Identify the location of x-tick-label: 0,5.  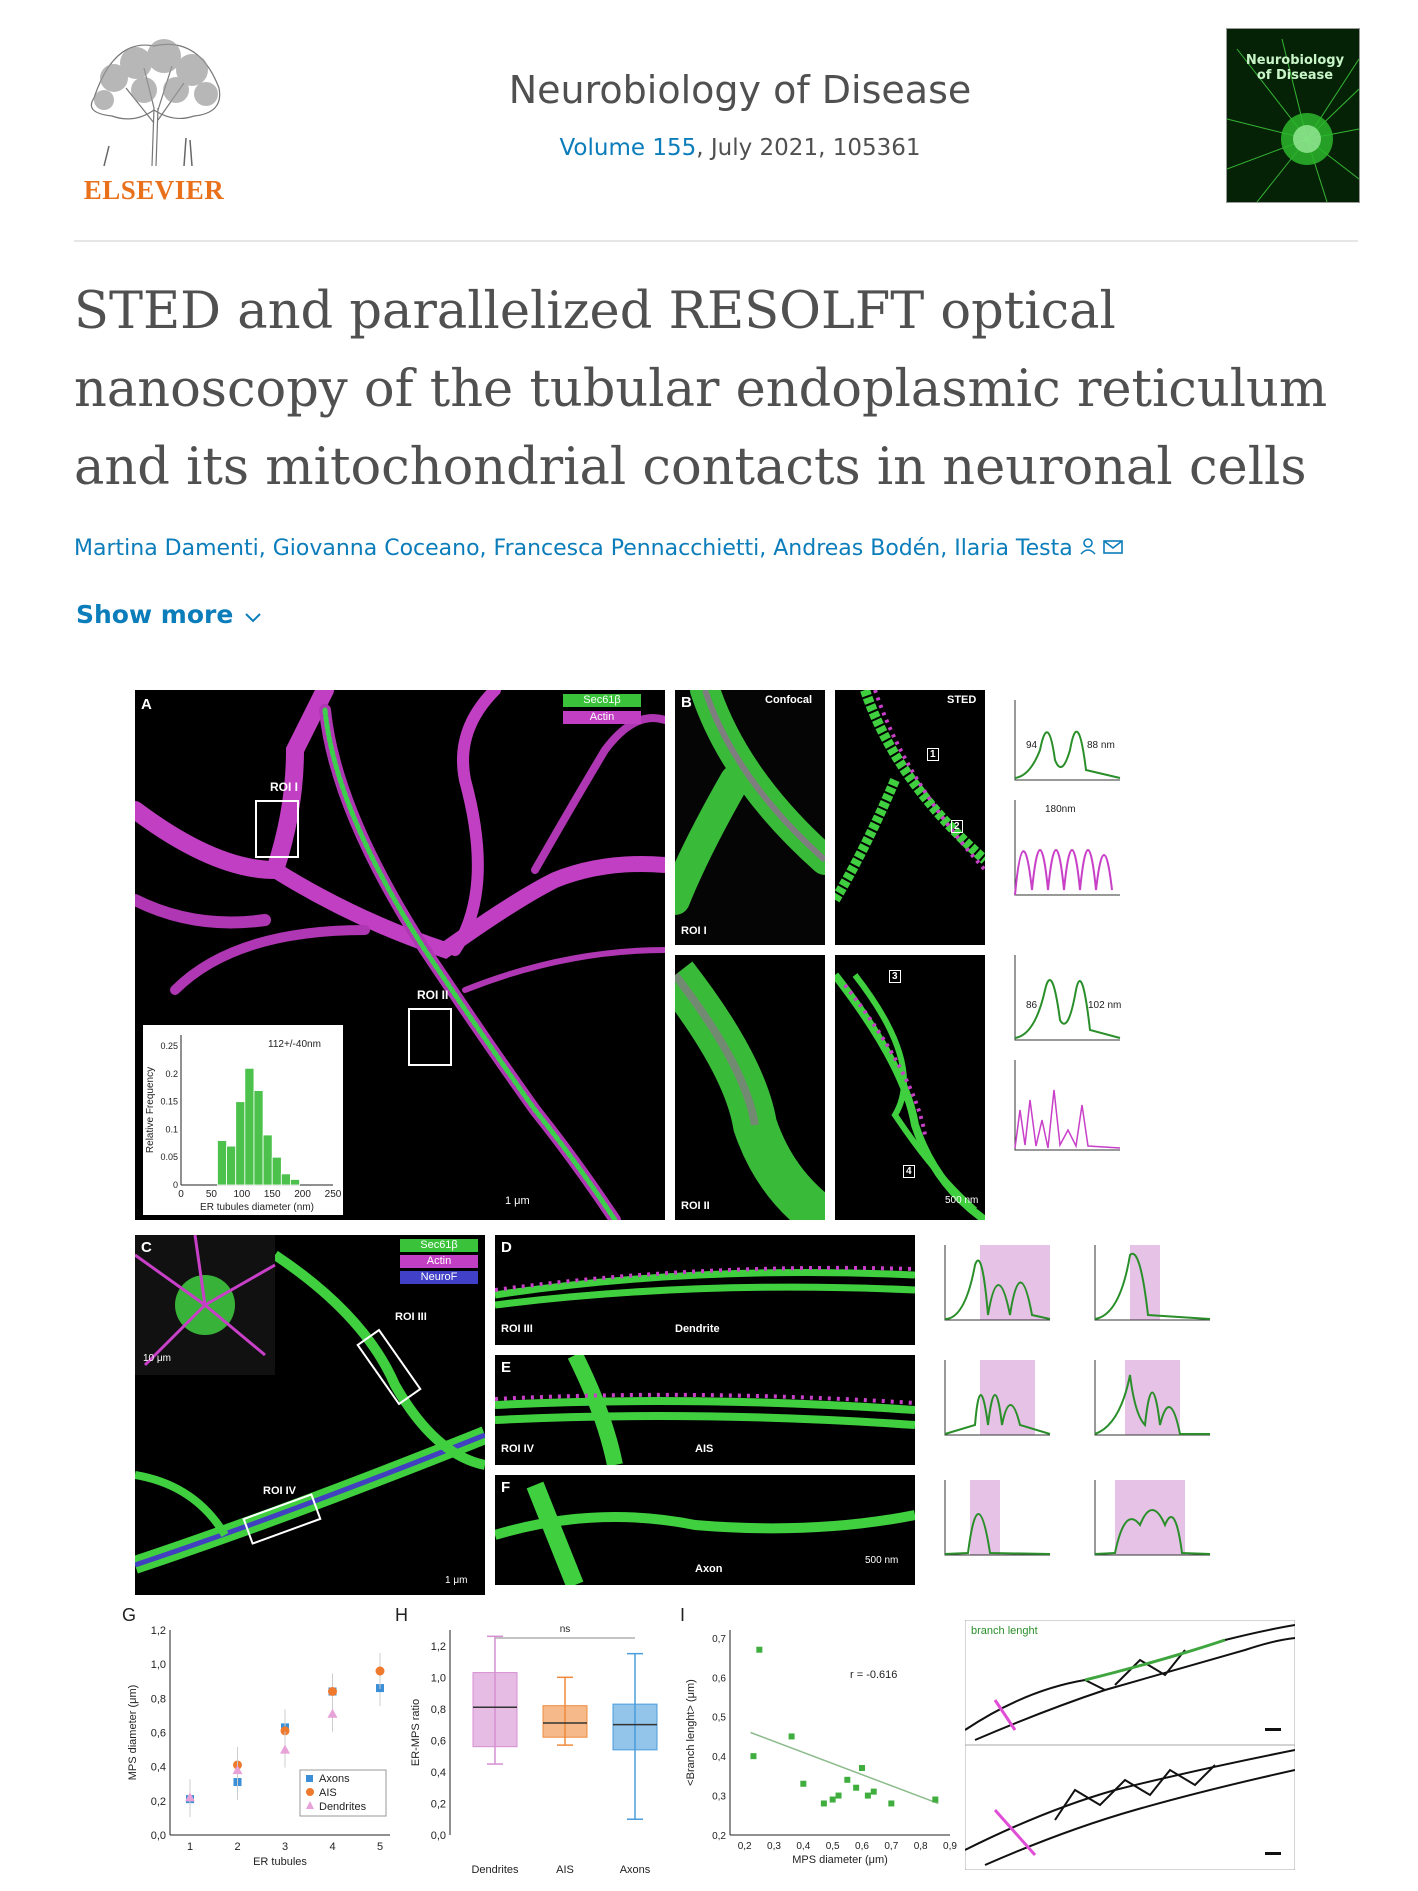
(833, 1846).